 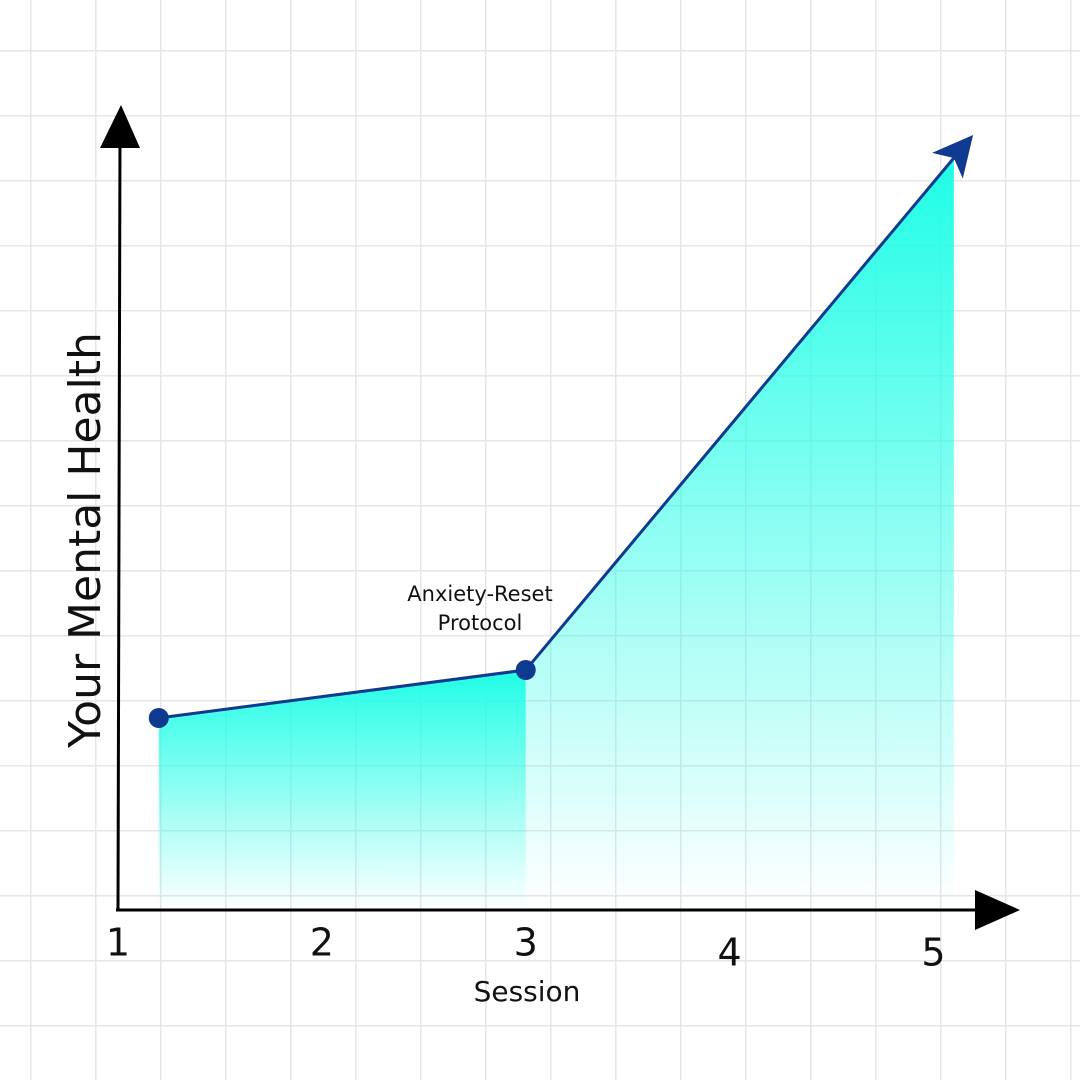 What do you see at coordinates (120, 126) in the screenshot?
I see `y-axis-arrow` at bounding box center [120, 126].